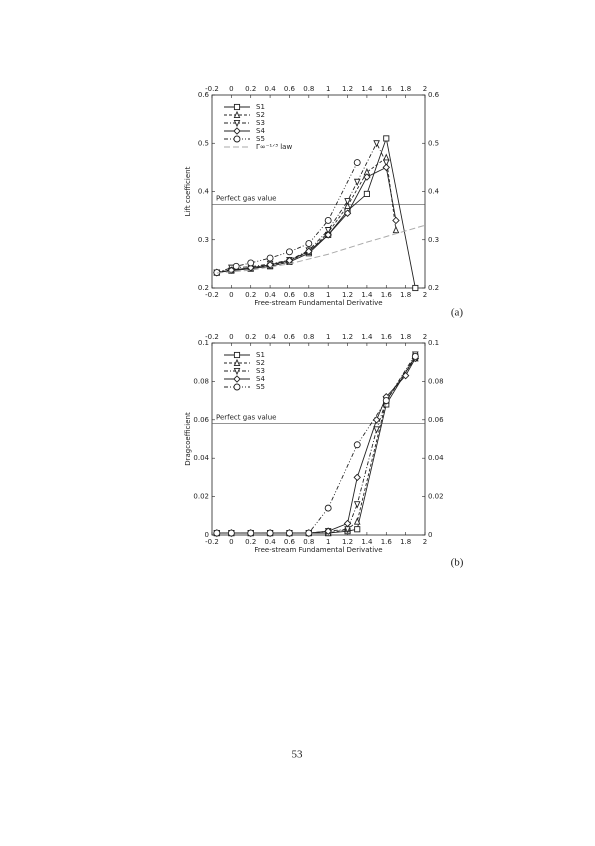  What do you see at coordinates (274, 147) in the screenshot?
I see `legend-label: Γ∞⁻¹ᐟ³ law` at bounding box center [274, 147].